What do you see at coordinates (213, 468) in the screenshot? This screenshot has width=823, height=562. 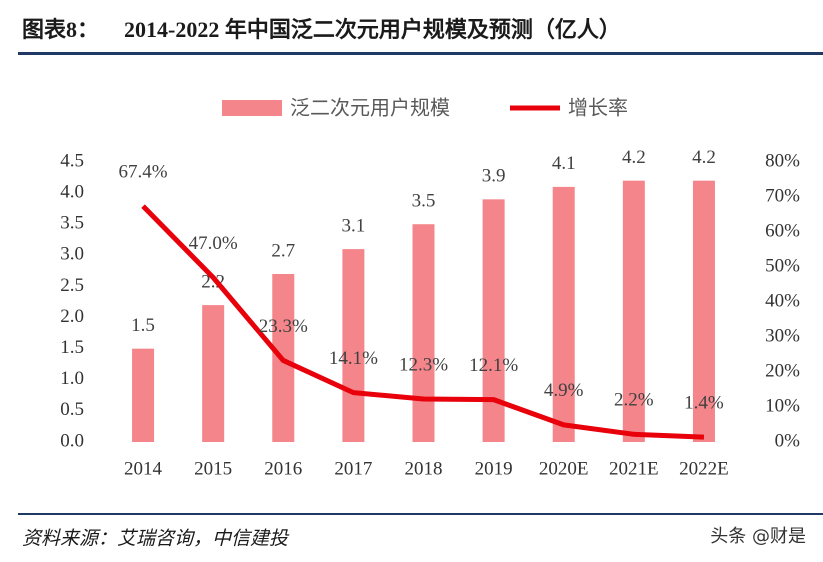 I see `x-tick-label: 2015` at bounding box center [213, 468].